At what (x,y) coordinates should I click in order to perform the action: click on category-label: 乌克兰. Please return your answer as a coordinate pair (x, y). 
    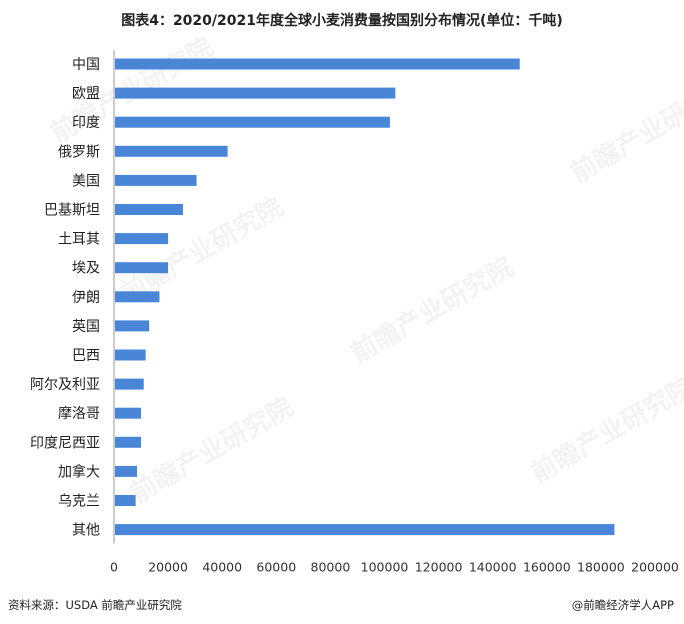
    Looking at the image, I should click on (79, 502).